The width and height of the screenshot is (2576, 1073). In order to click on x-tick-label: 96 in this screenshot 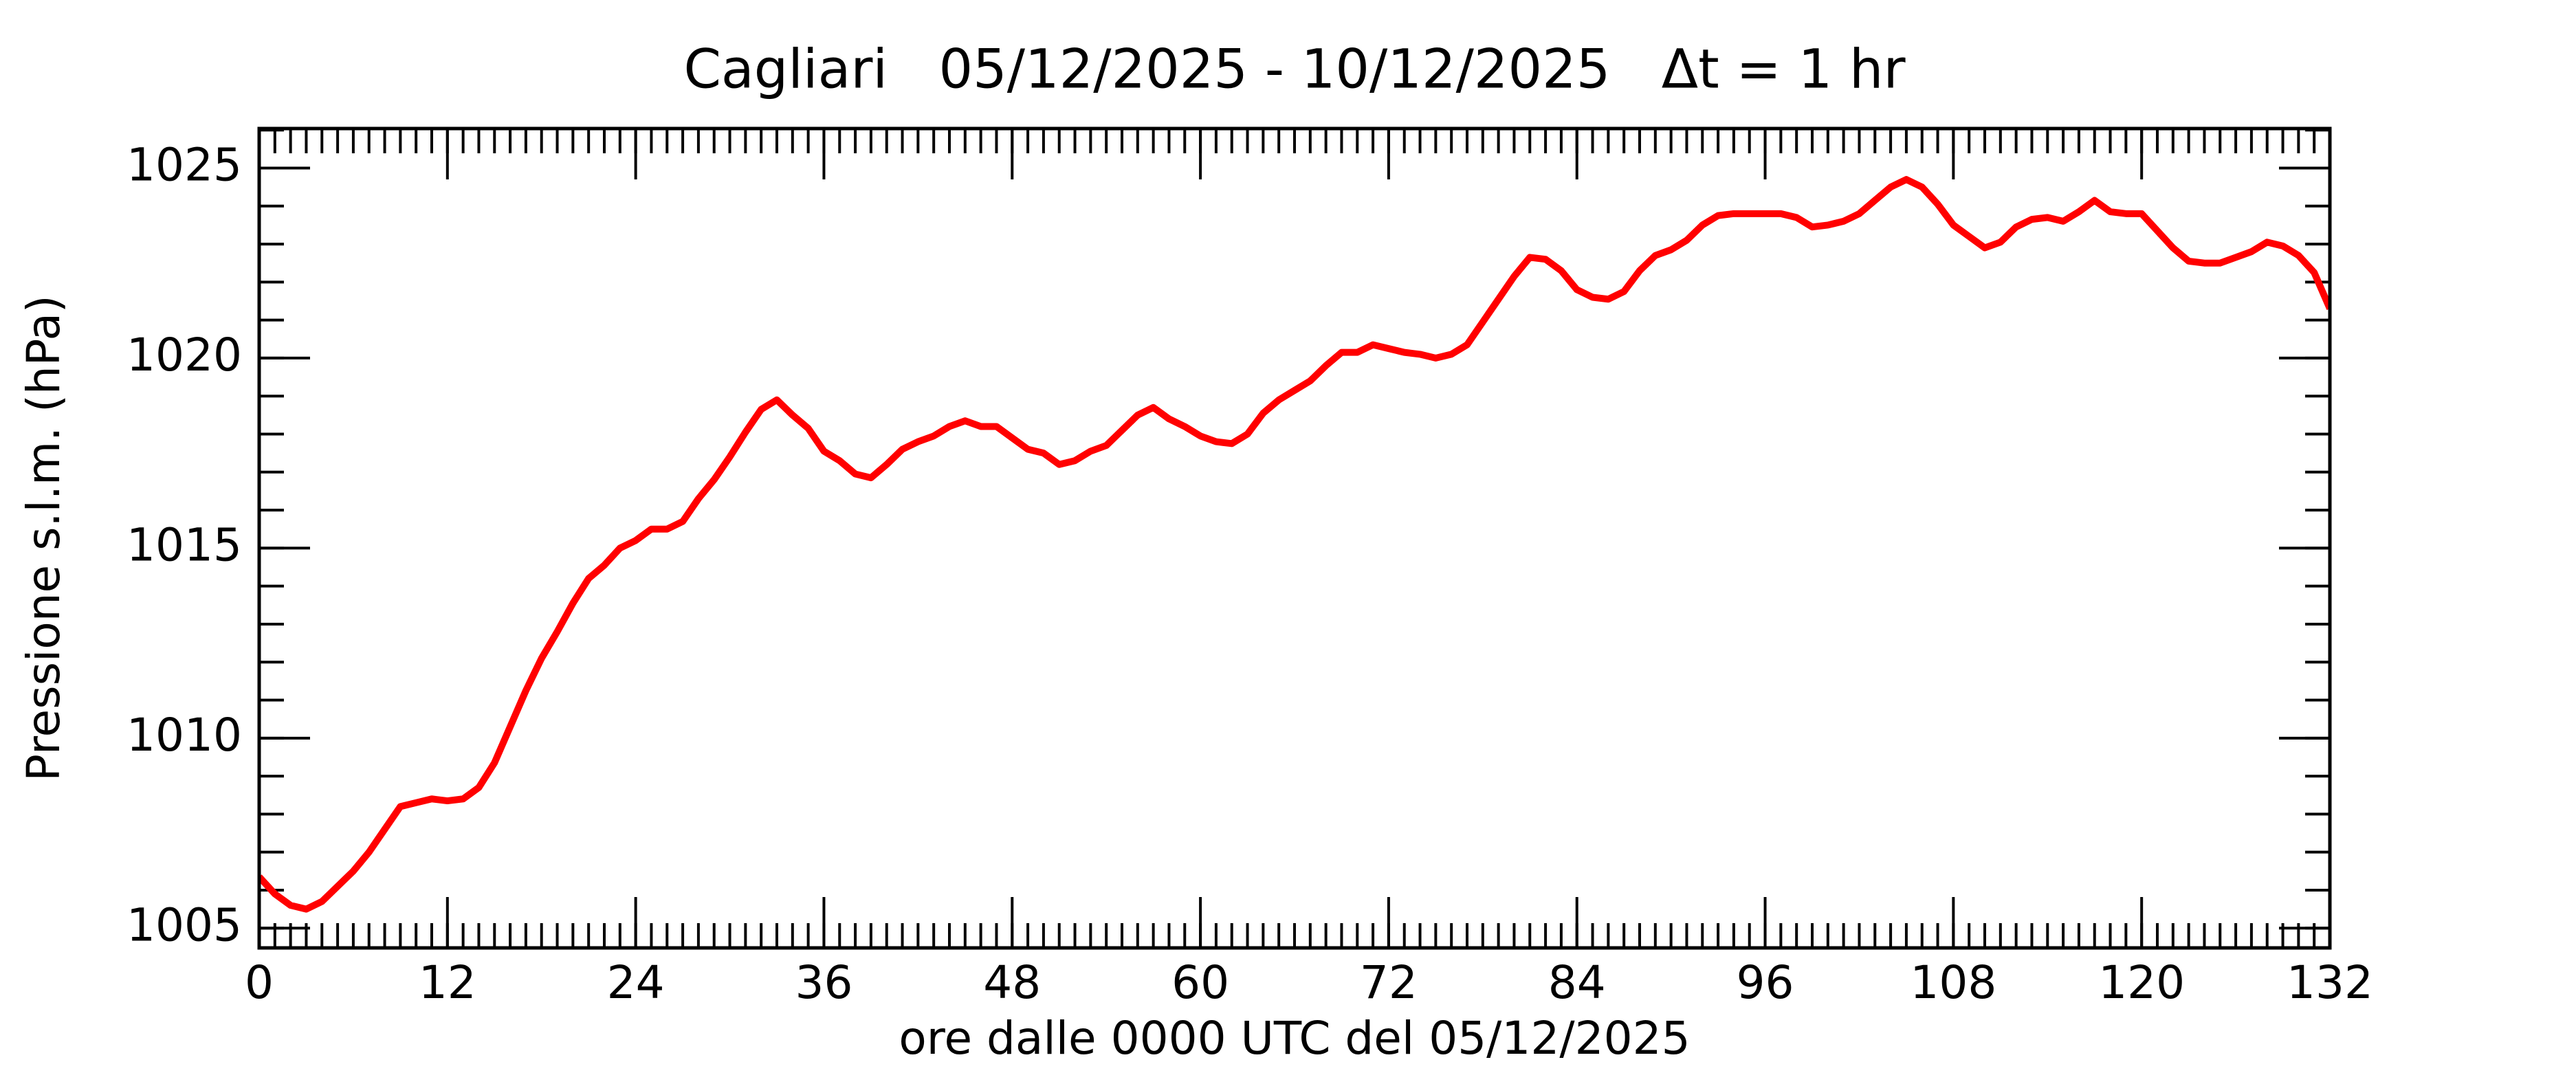, I will do `click(1765, 983)`.